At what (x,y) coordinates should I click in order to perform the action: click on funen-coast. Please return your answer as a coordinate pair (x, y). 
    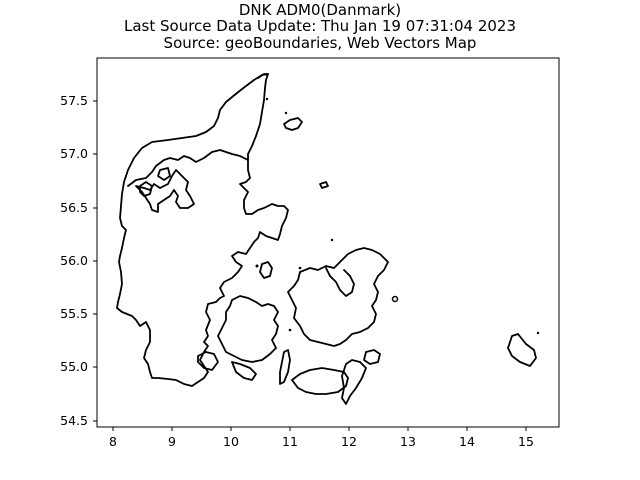
    Looking at the image, I should click on (248, 329).